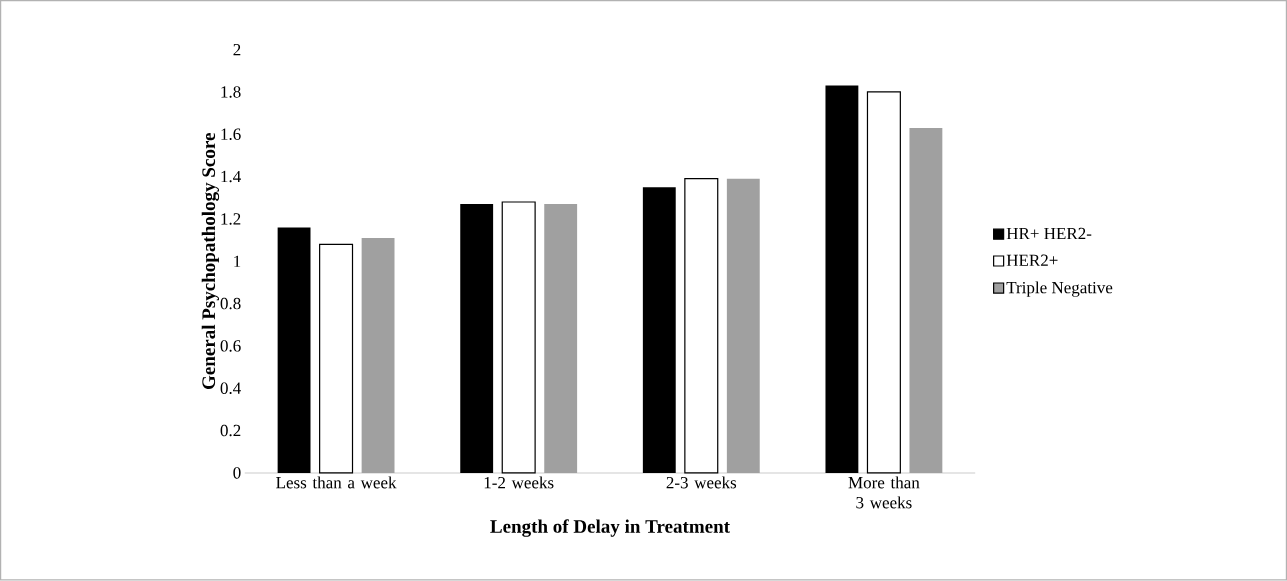 The height and width of the screenshot is (581, 1287). What do you see at coordinates (230, 431) in the screenshot?
I see `y-tick-label: 0.2` at bounding box center [230, 431].